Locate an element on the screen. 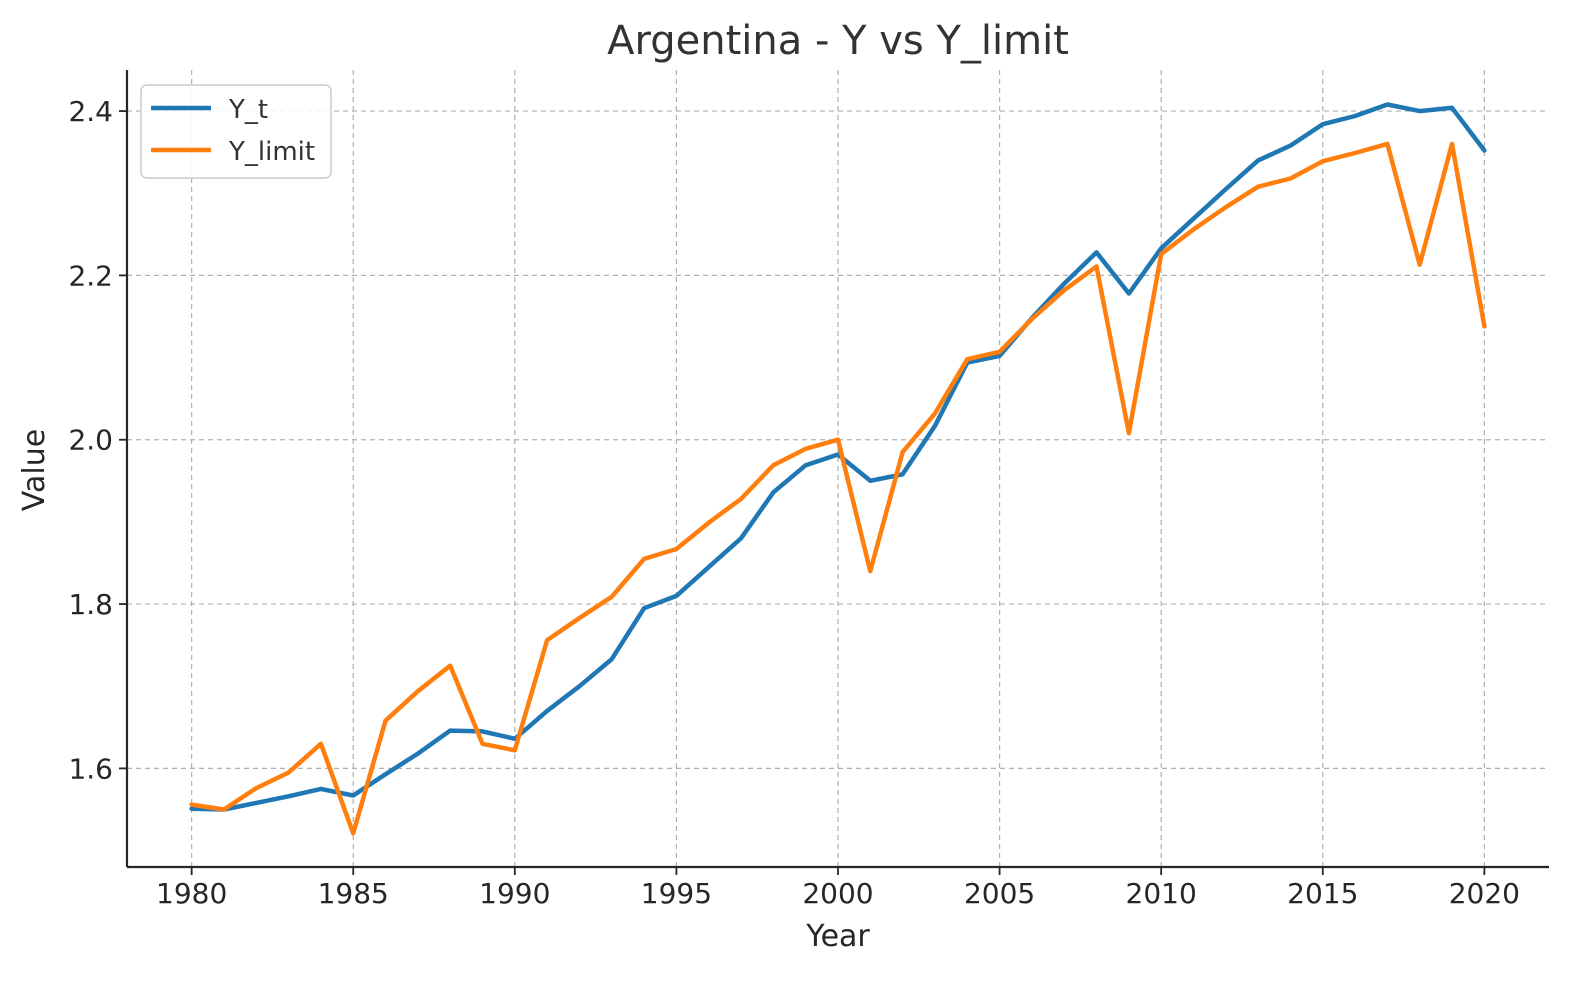  x-tick-label: 1985 is located at coordinates (353, 893).